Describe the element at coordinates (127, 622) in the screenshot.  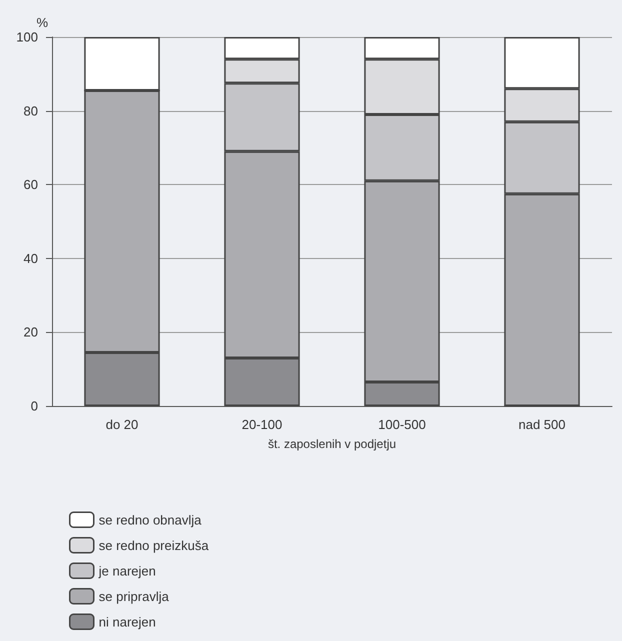
I see `legend-label: ni narejen` at that location.